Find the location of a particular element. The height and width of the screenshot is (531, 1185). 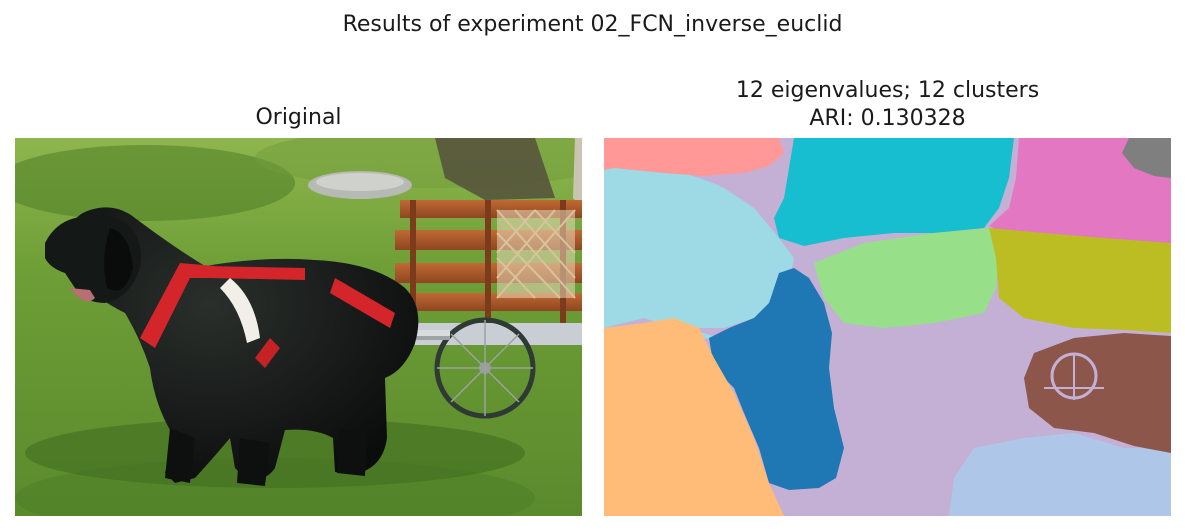

cluster-region-pink is located at coordinates (1080, 195).